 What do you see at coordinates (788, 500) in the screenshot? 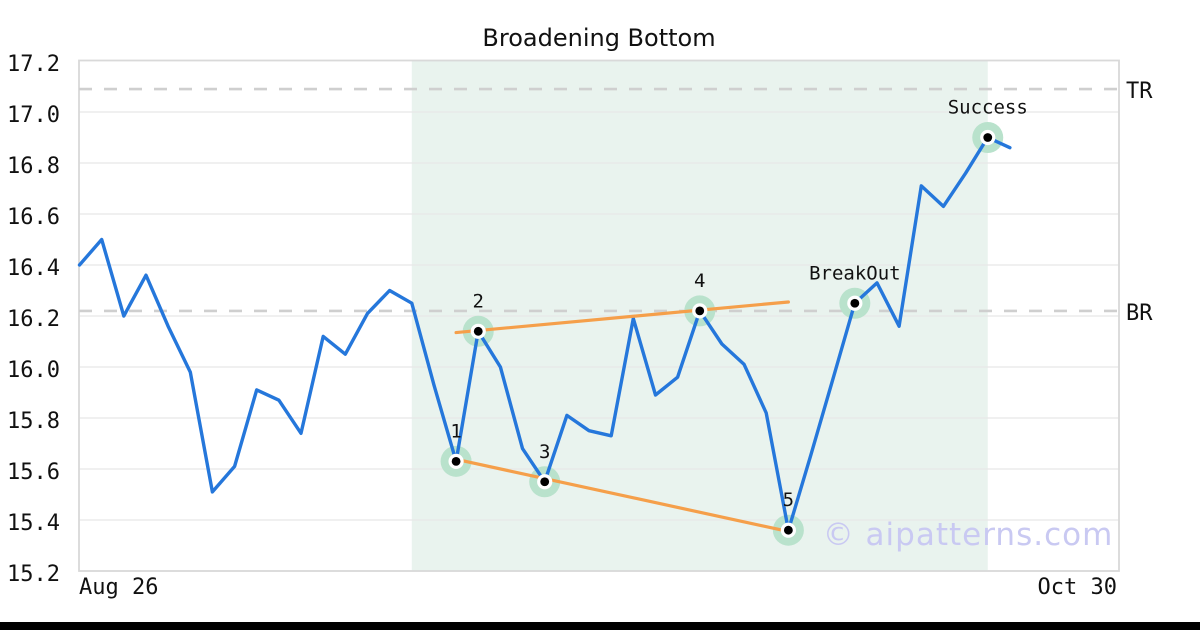
I see `point-label-5: 5` at bounding box center [788, 500].